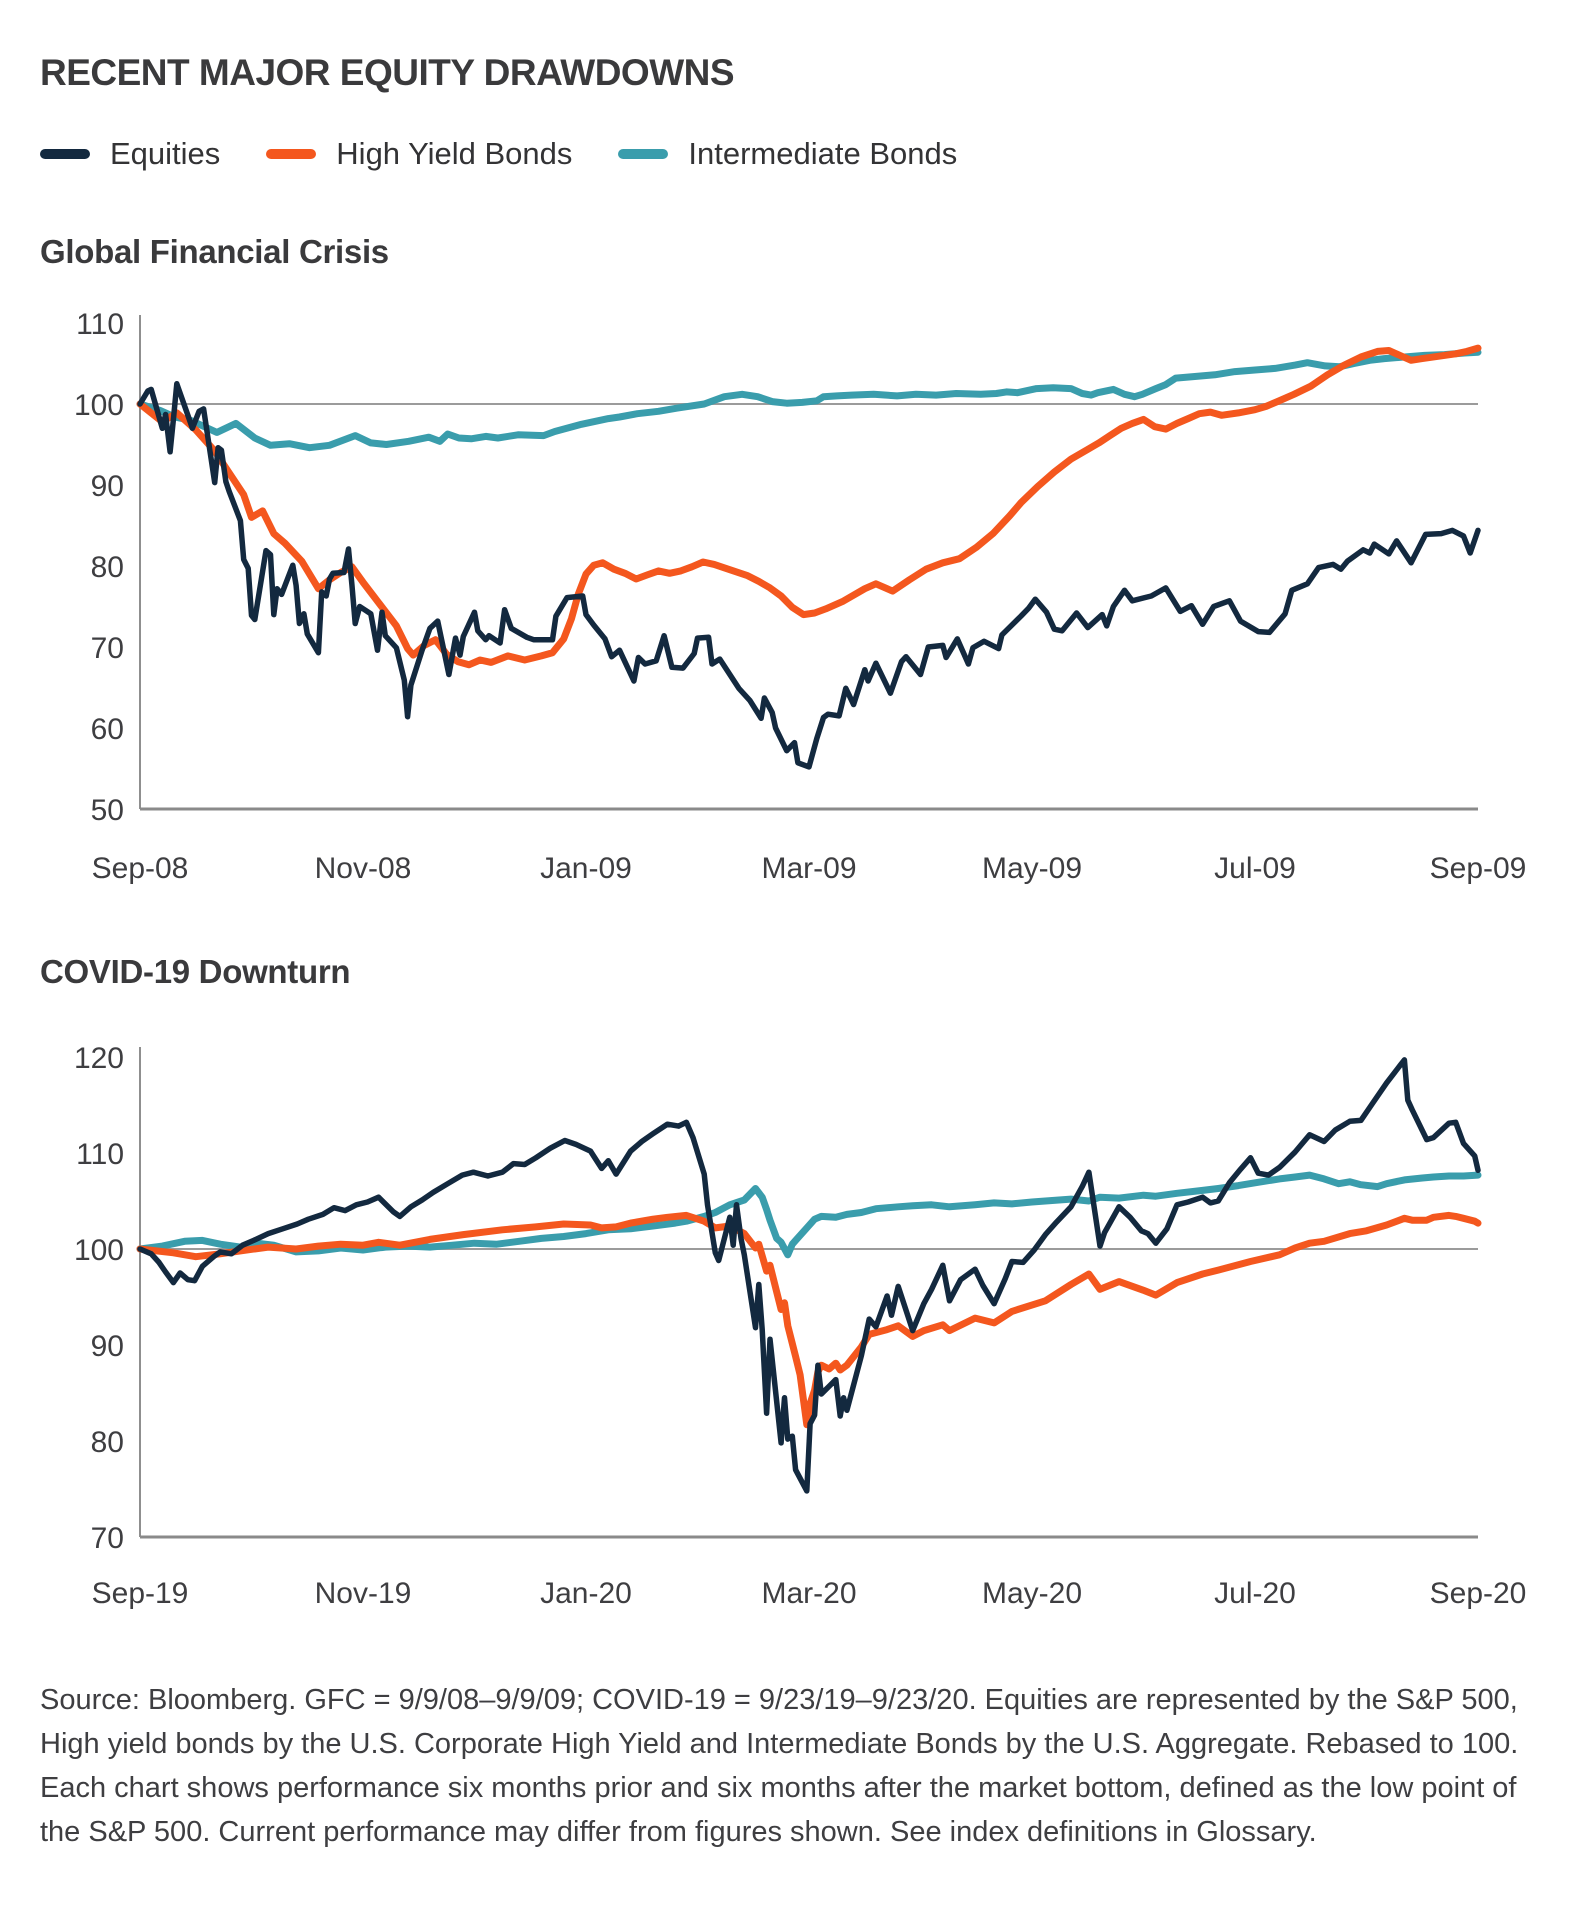 Image resolution: width=1590 pixels, height=1907 pixels. I want to click on legend-item-equities: Equities, so click(130, 154).